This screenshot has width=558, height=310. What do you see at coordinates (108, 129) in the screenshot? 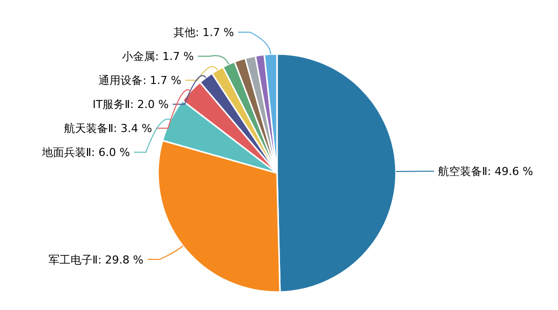
I see `slice-label: 航天装备Ⅱ: 3.4 %` at bounding box center [108, 129].